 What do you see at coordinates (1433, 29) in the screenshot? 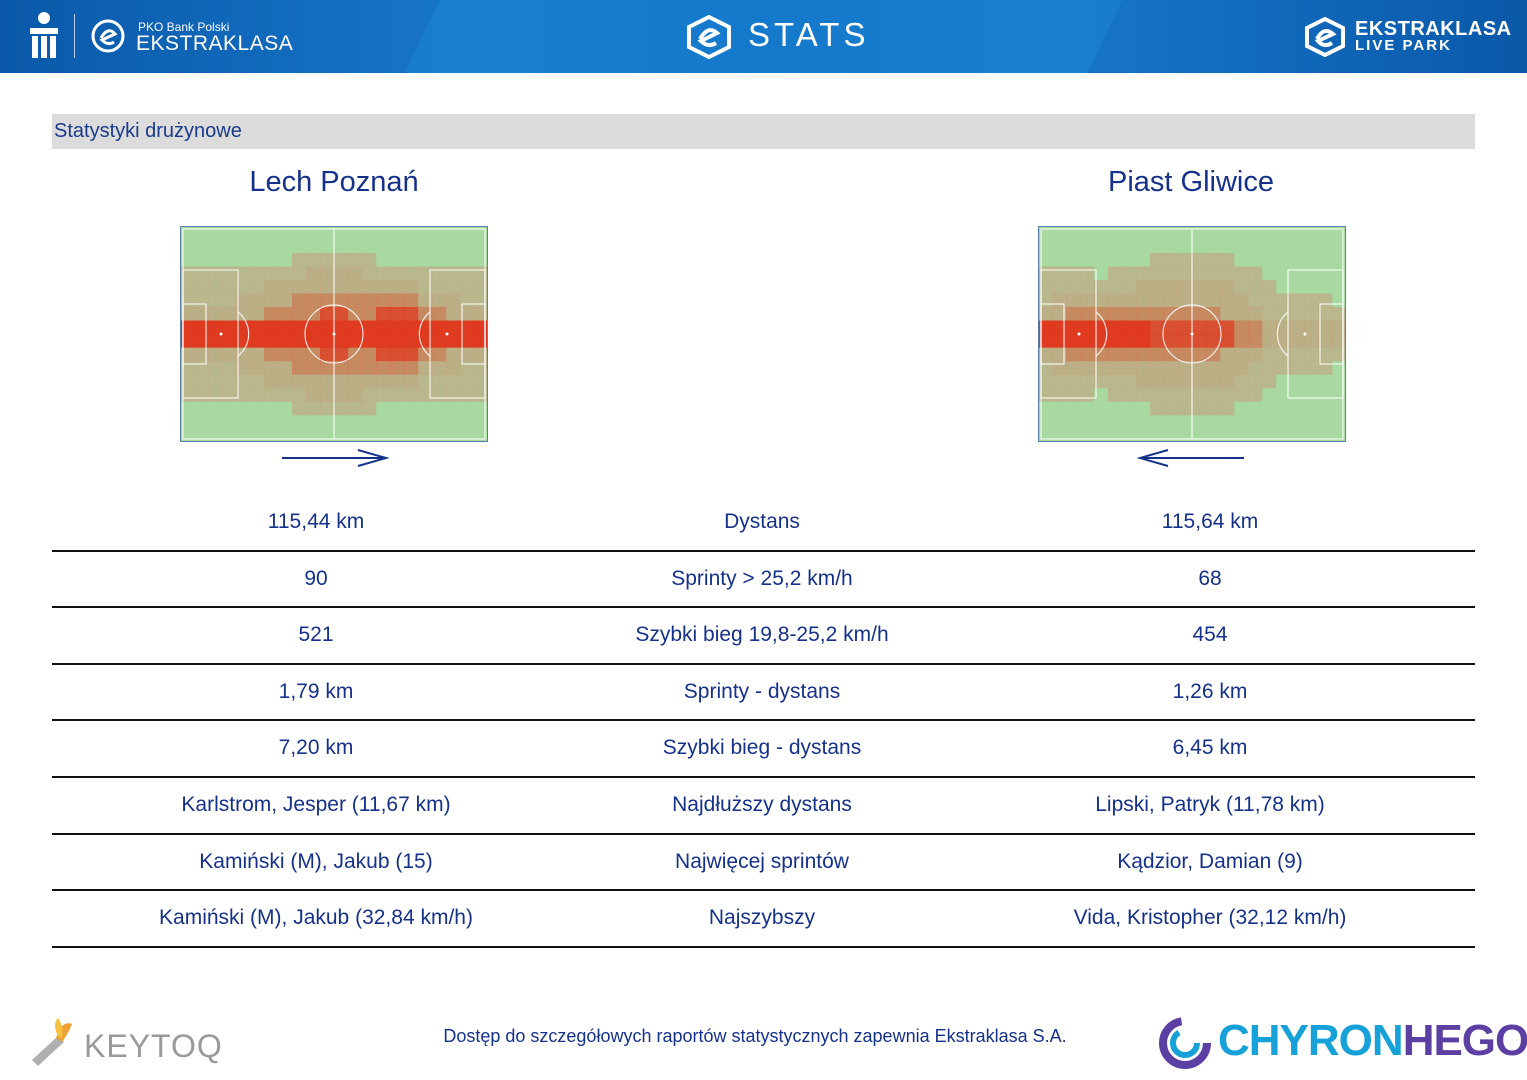
I see `live-park-wordmark-top: EKSTRAKLASA` at bounding box center [1433, 29].